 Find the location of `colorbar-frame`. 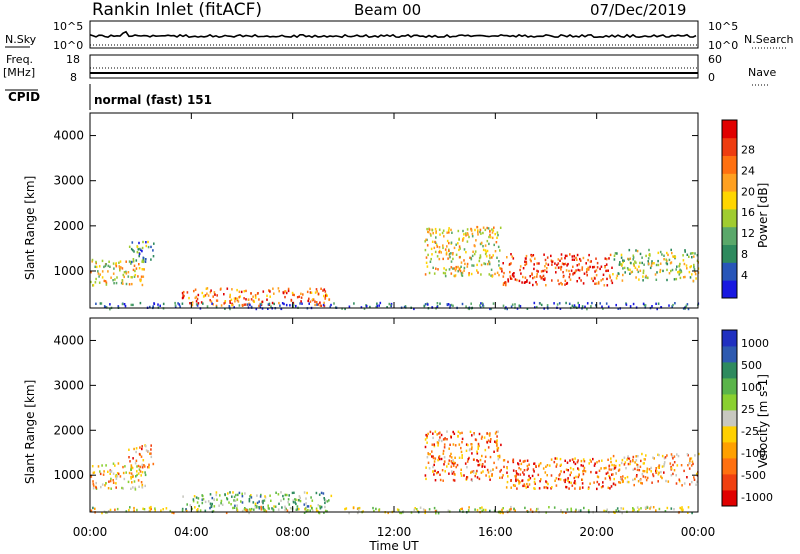

colorbar-frame is located at coordinates (729, 418).